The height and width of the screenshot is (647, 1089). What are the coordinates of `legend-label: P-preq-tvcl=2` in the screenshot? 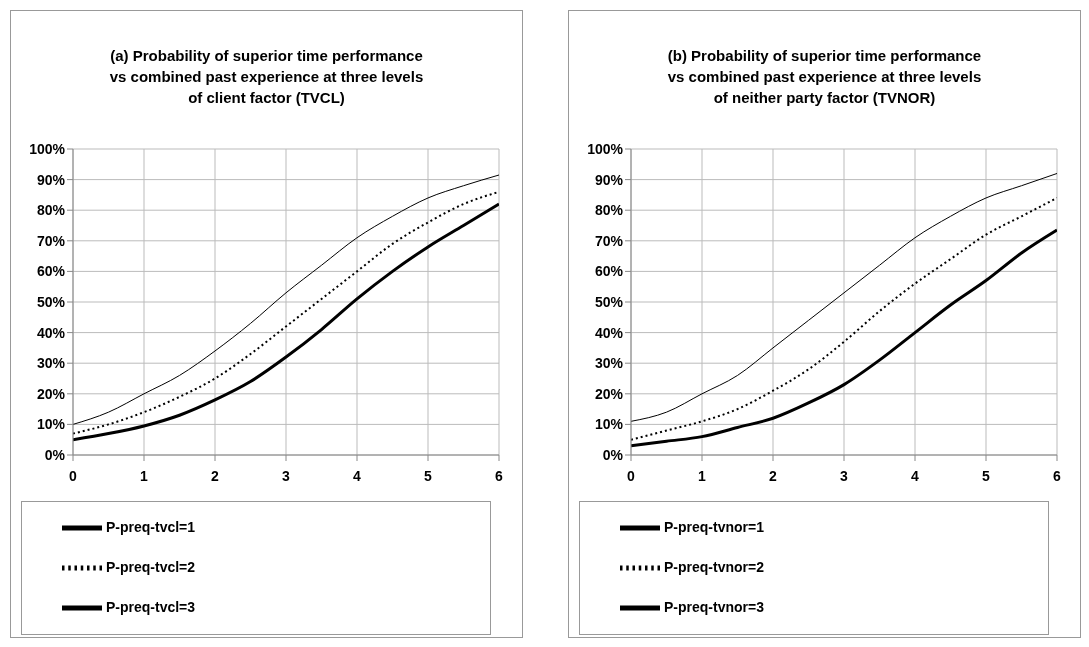 It's located at (151, 566).